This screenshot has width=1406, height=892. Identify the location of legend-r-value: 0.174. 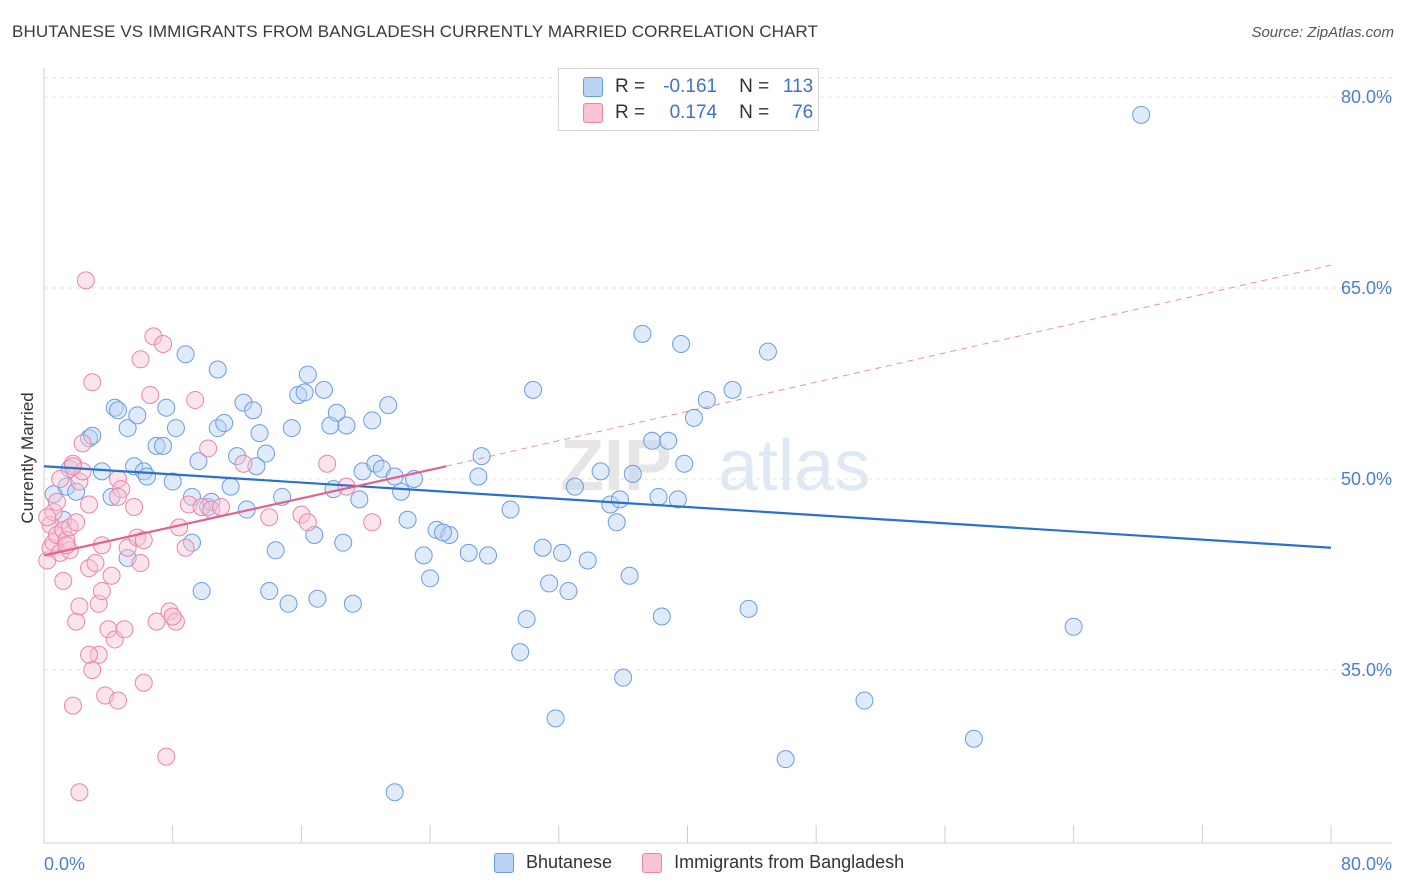
(693, 112).